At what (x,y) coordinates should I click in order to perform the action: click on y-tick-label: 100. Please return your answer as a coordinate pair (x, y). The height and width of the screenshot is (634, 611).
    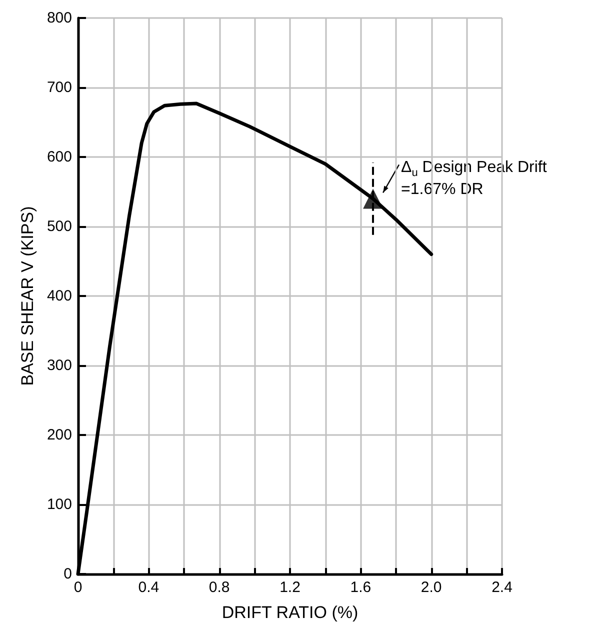
    Looking at the image, I should click on (59, 504).